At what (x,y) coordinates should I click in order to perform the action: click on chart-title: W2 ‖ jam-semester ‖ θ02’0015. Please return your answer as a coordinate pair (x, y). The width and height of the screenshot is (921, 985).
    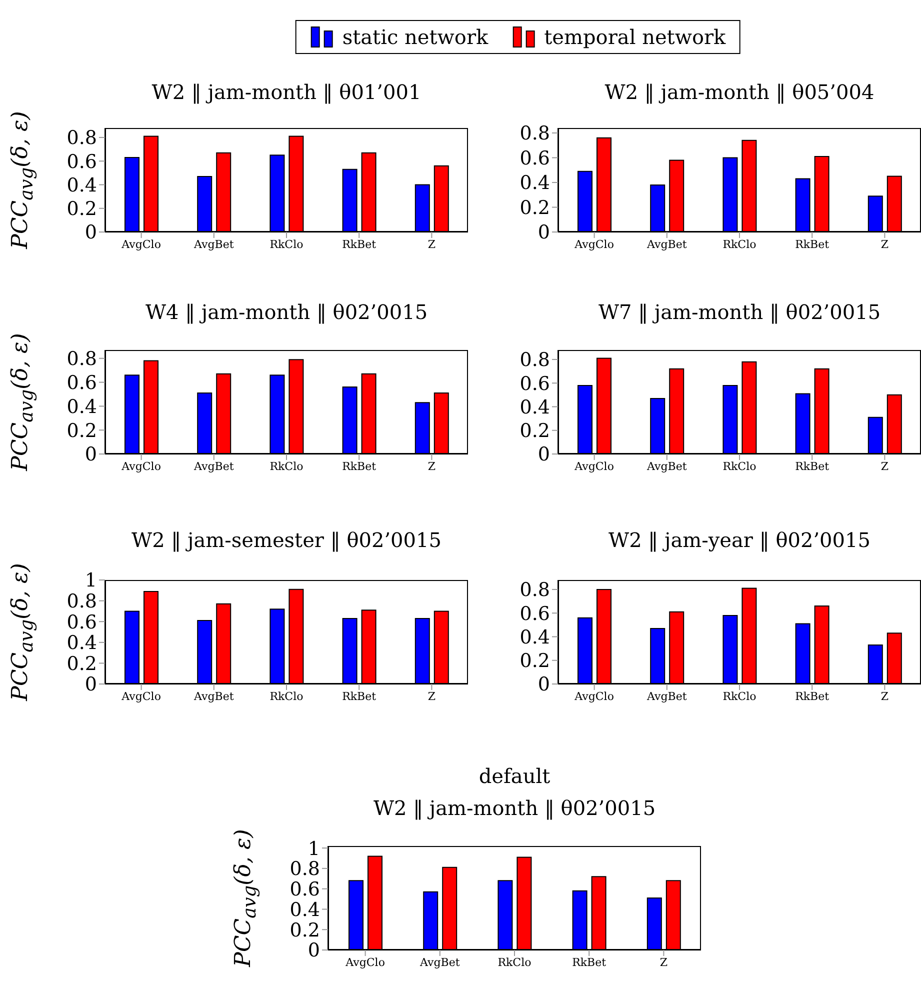
    Looking at the image, I should click on (286, 540).